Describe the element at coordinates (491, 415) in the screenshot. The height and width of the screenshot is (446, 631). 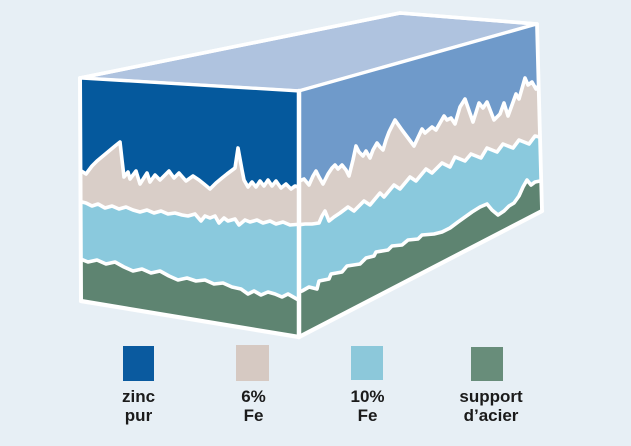
I see `svg-text: d’acier` at that location.